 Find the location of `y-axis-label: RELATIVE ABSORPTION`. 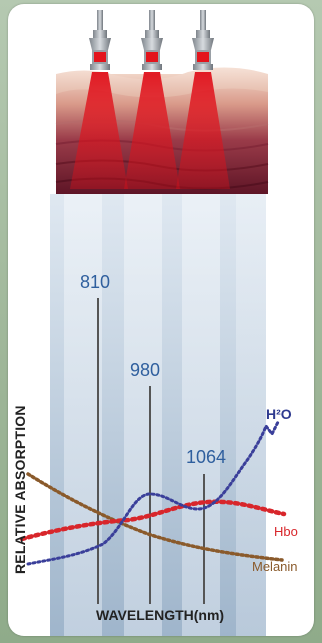

y-axis-label: RELATIVE ABSORPTION is located at coordinates (20, 489).